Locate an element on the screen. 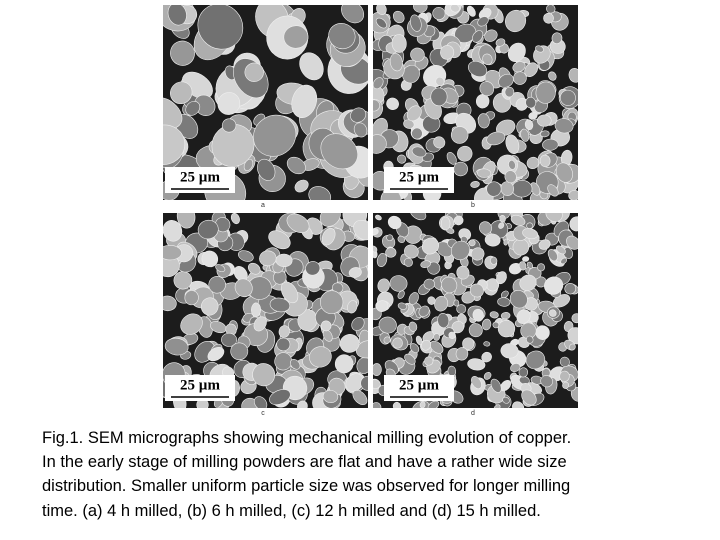  particles is located at coordinates (265, 310).